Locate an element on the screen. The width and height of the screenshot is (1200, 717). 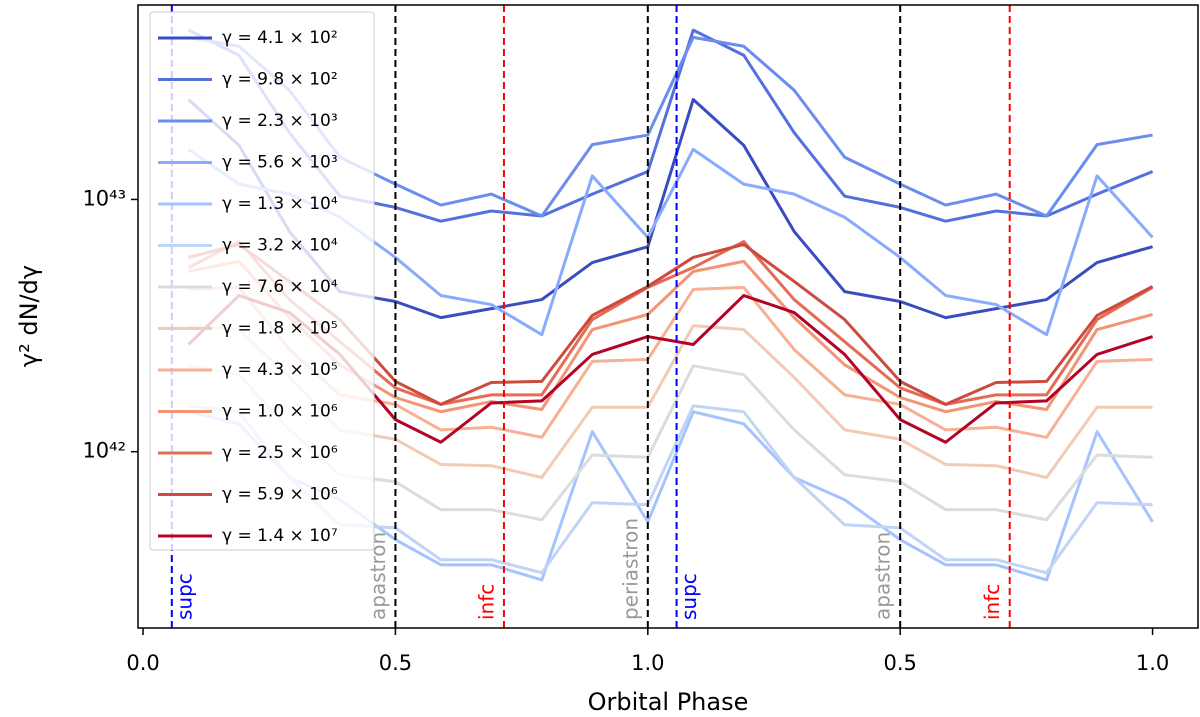
y-tick-label: 10⁴² is located at coordinates (104, 451).